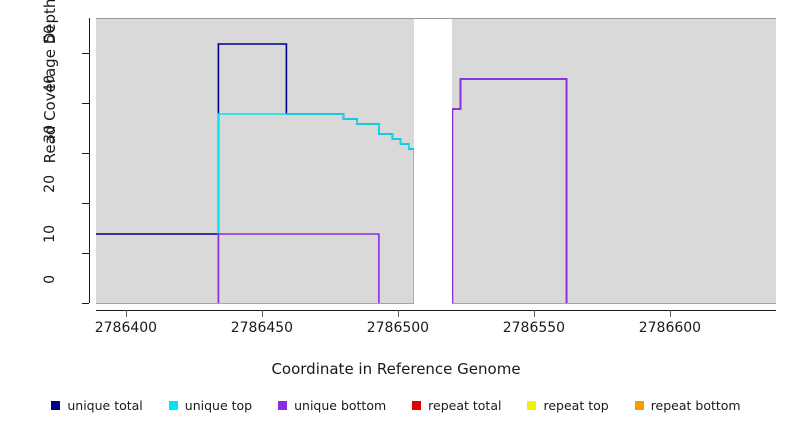 The image size is (792, 432). What do you see at coordinates (576, 405) in the screenshot?
I see `legend-label: repeat top` at bounding box center [576, 405].